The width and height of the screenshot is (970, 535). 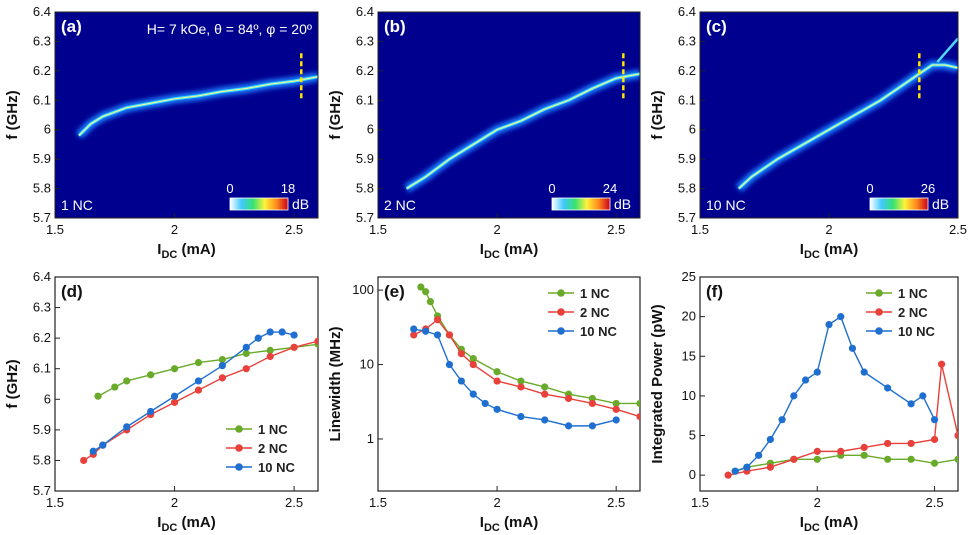 I want to click on y-tick-label: 20, so click(x=689, y=316).